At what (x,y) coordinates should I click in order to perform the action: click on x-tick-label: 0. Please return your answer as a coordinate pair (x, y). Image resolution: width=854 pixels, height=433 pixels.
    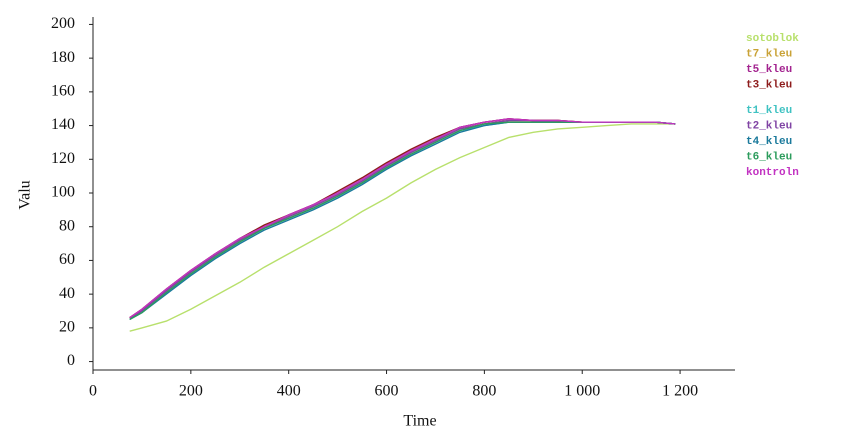
    Looking at the image, I should click on (93, 391).